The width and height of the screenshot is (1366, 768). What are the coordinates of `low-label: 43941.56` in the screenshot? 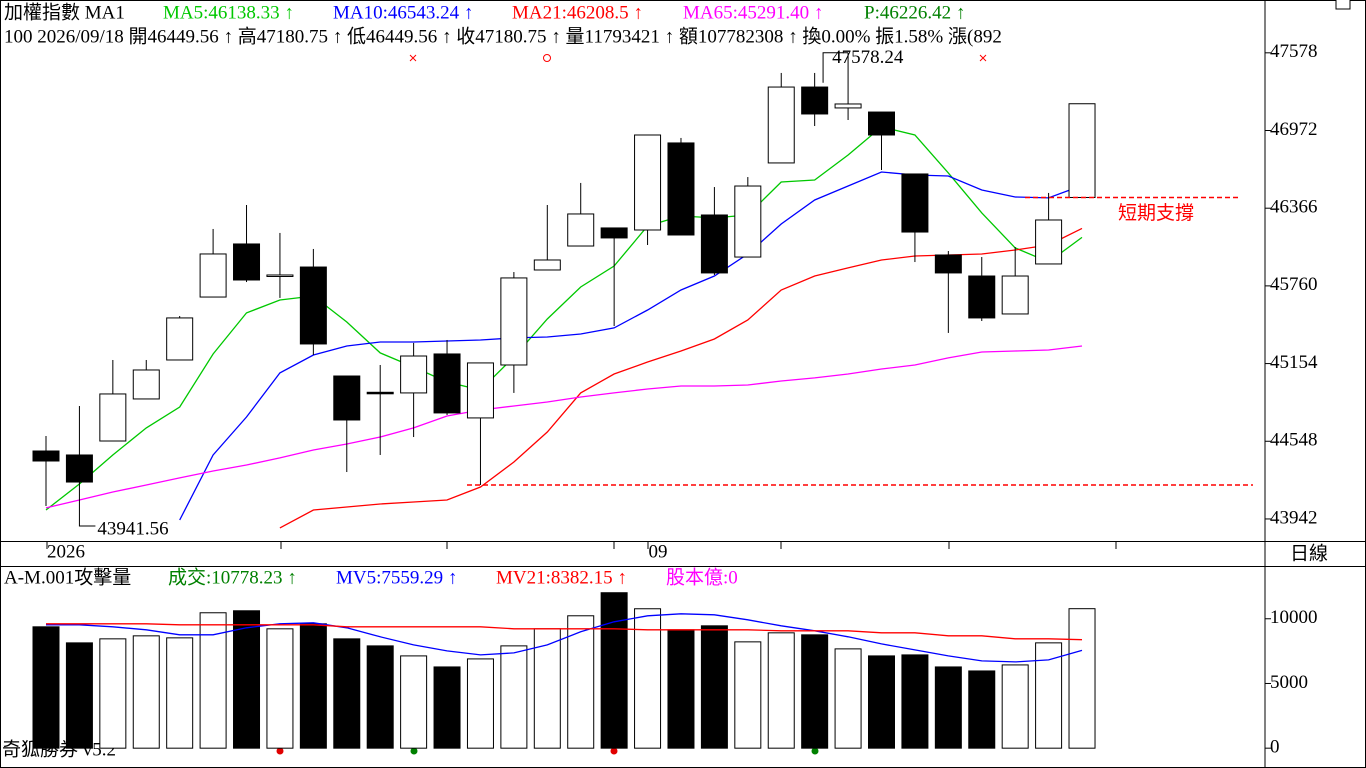 It's located at (132, 528).